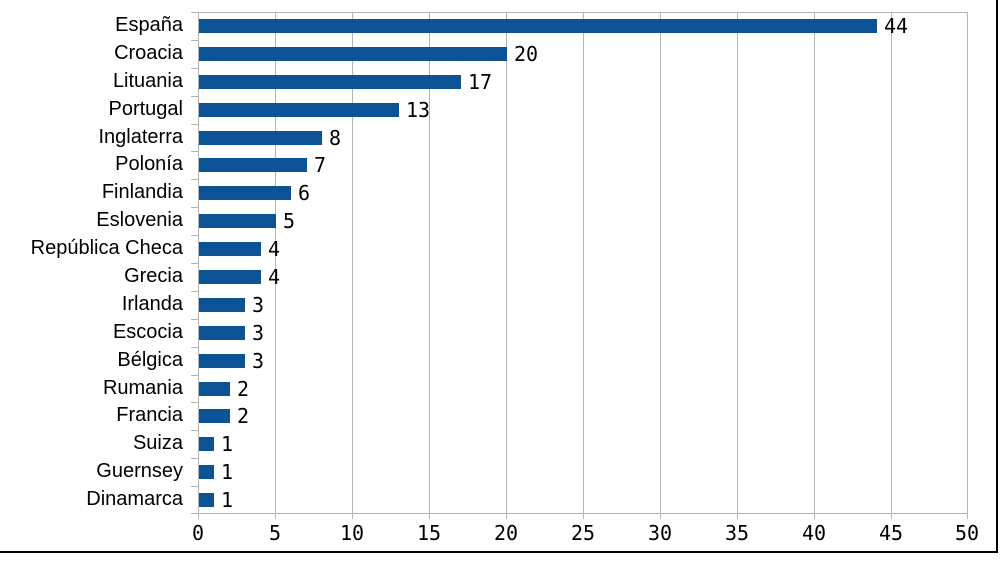 The height and width of the screenshot is (562, 1000). I want to click on y-axis-line, so click(198, 263).